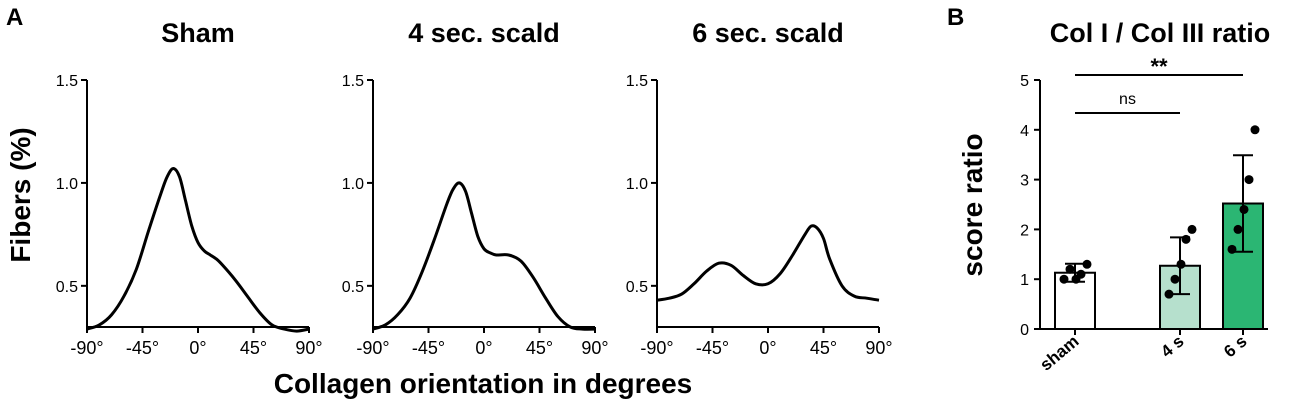  Describe the element at coordinates (1024, 230) in the screenshot. I see `y-tick-label: 2` at that location.